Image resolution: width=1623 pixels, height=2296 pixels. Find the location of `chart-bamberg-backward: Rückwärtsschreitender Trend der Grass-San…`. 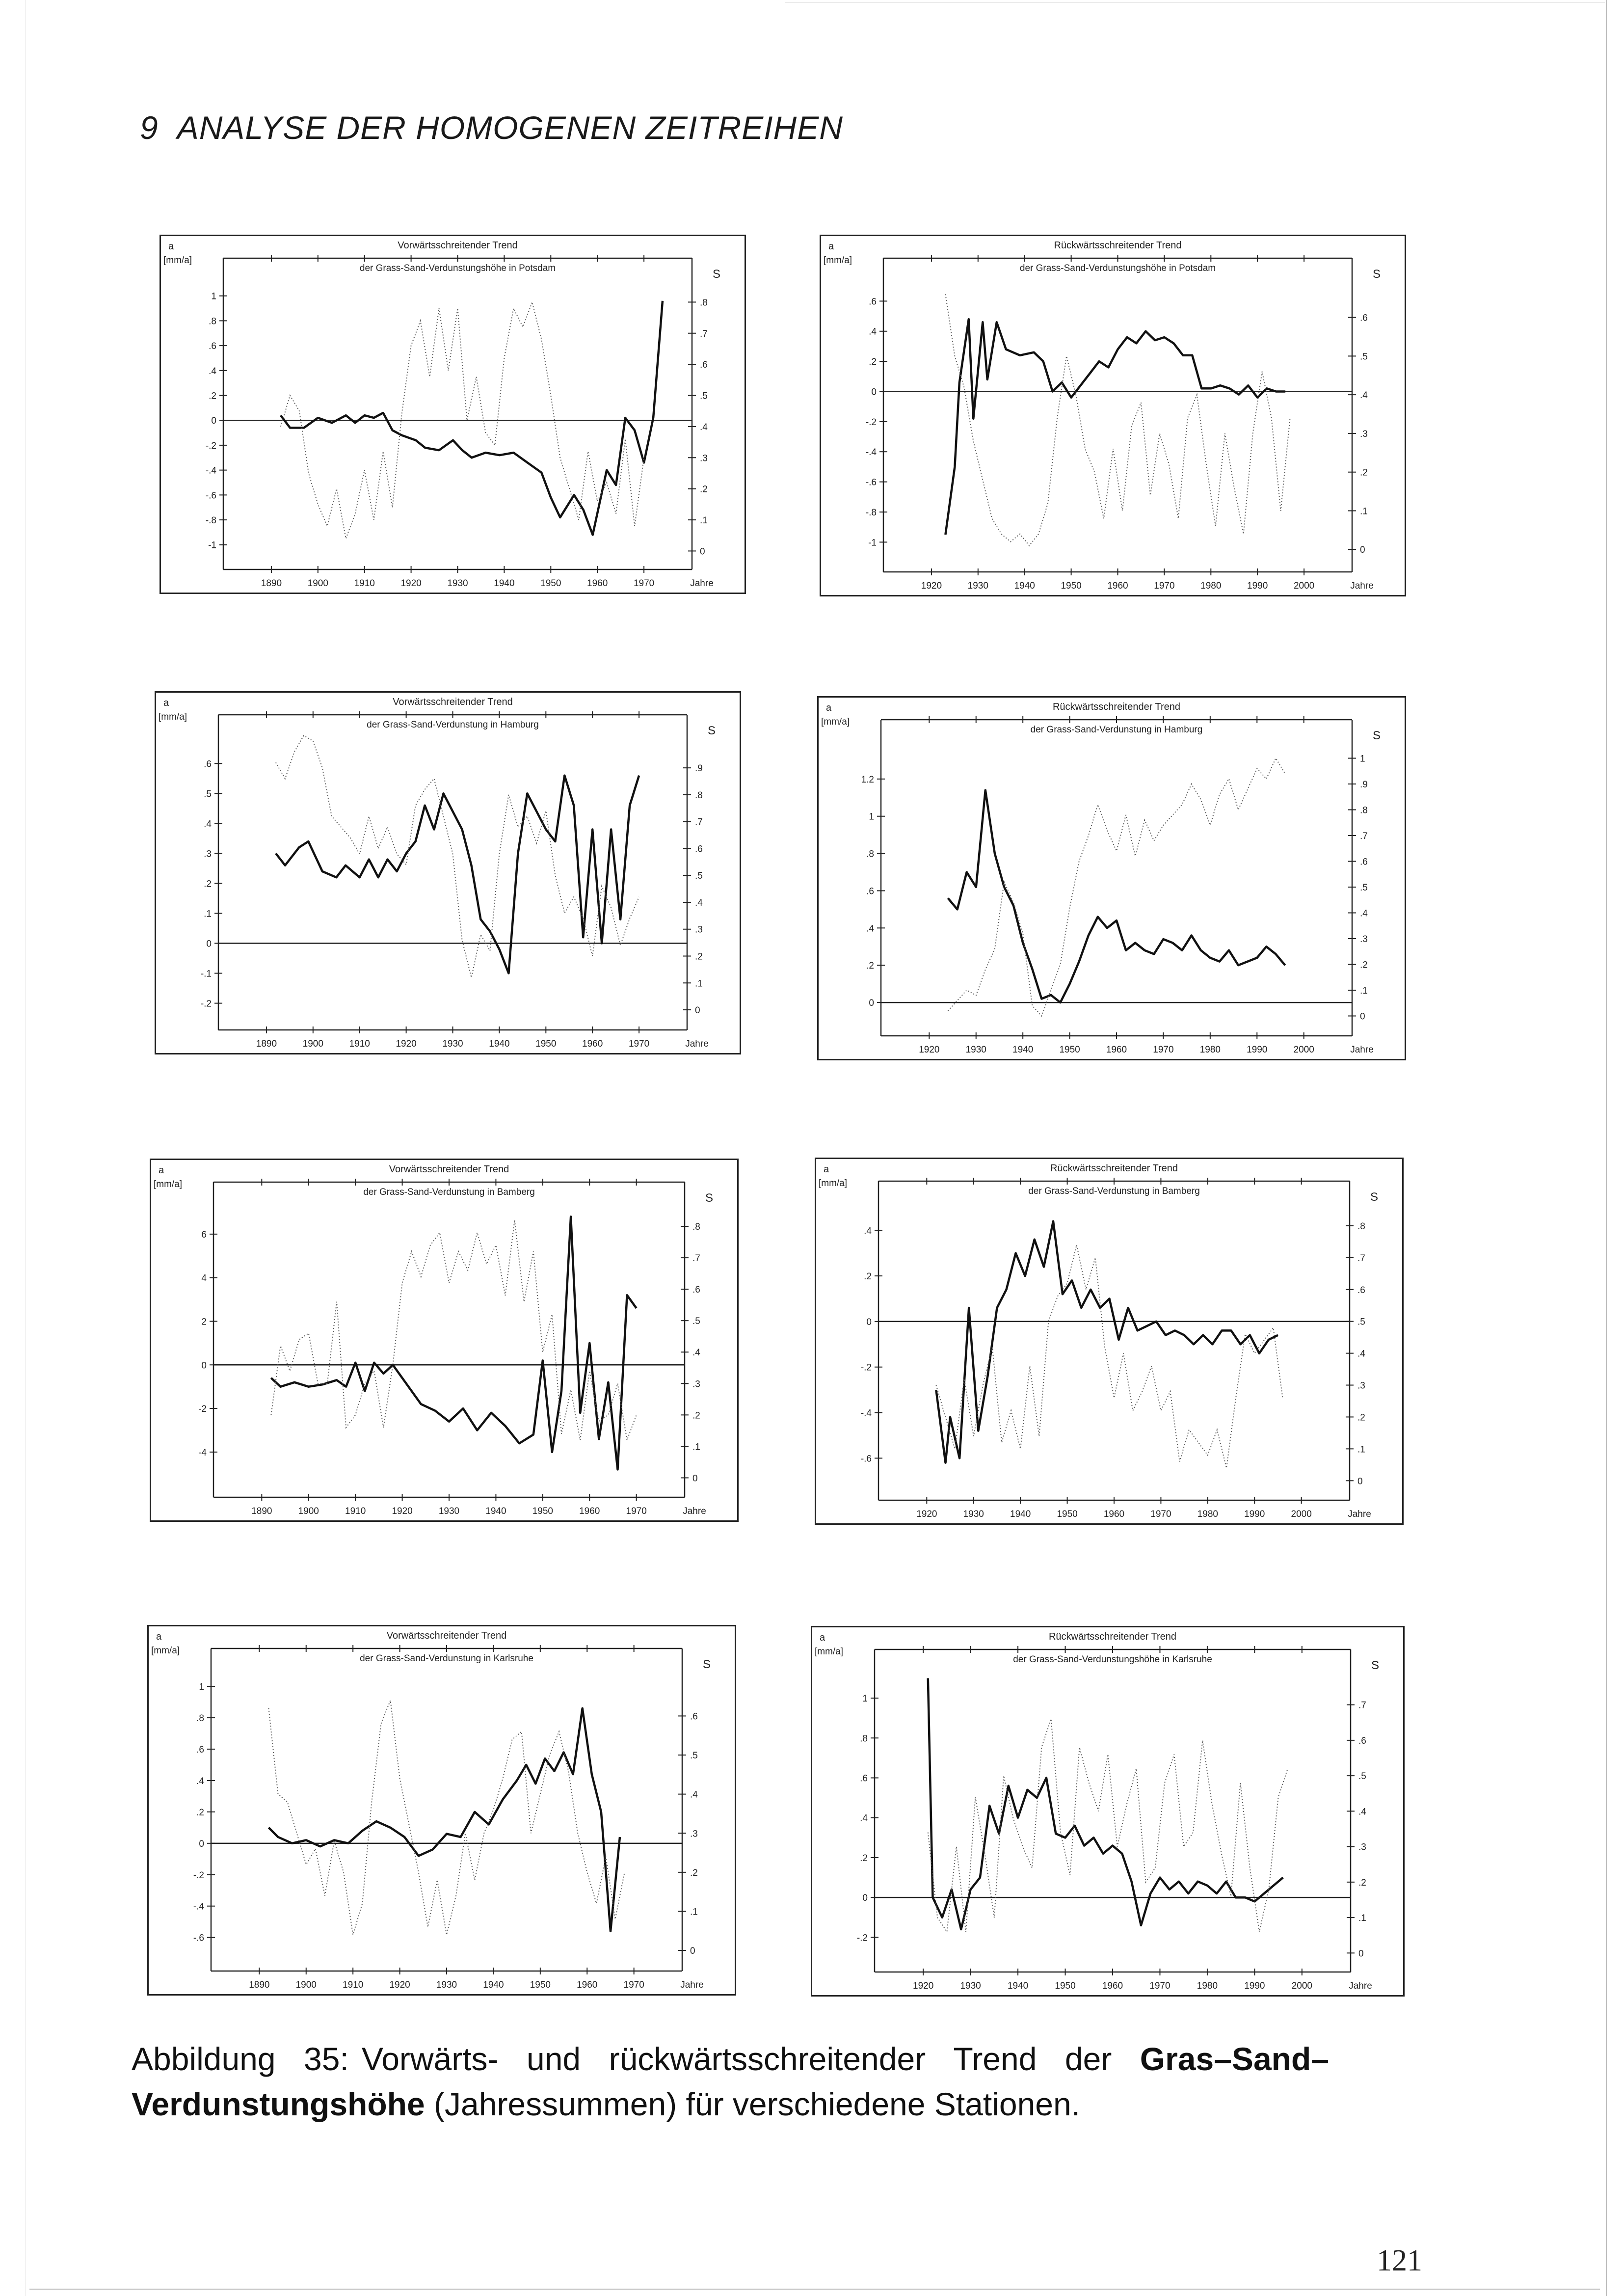

chart-bamberg-backward: Rückwärtsschreitender Trend der Grass-San… is located at coordinates (1109, 1341).